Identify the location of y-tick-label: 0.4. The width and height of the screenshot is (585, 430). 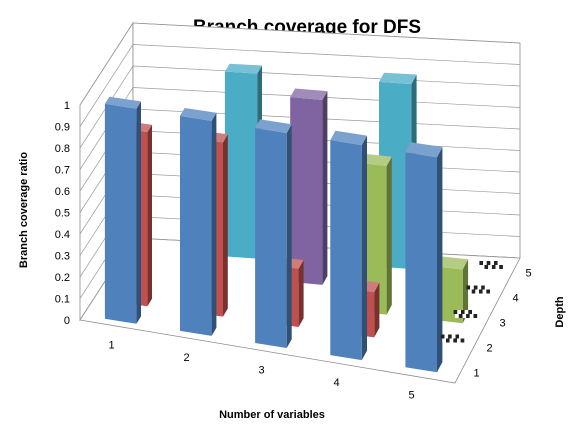
(62, 235).